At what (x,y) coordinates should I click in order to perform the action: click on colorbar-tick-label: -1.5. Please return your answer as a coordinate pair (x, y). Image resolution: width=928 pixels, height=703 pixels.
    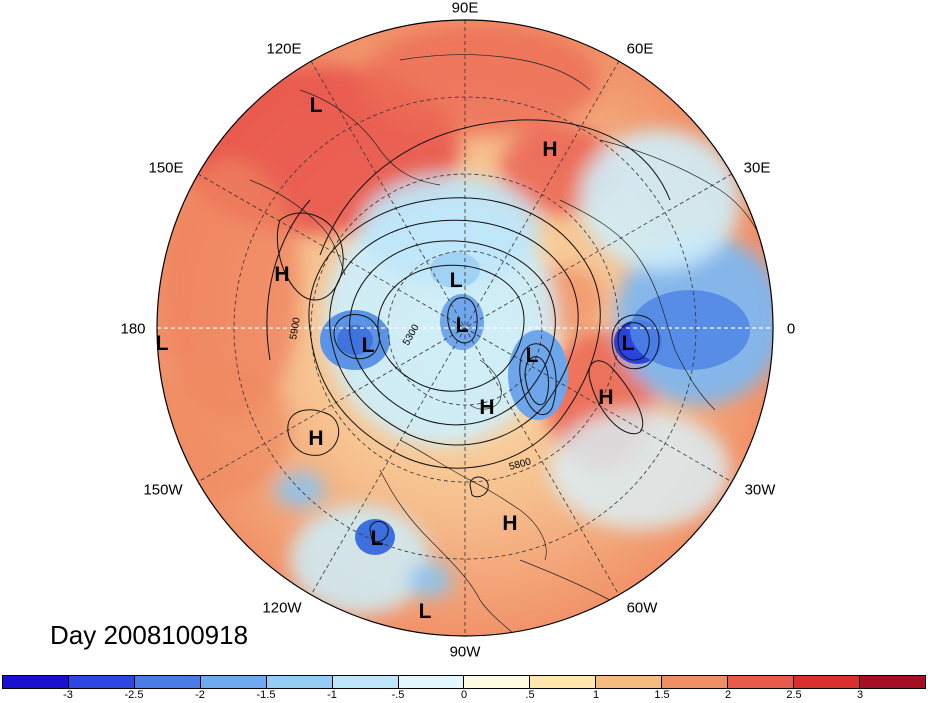
    Looking at the image, I should click on (266, 695).